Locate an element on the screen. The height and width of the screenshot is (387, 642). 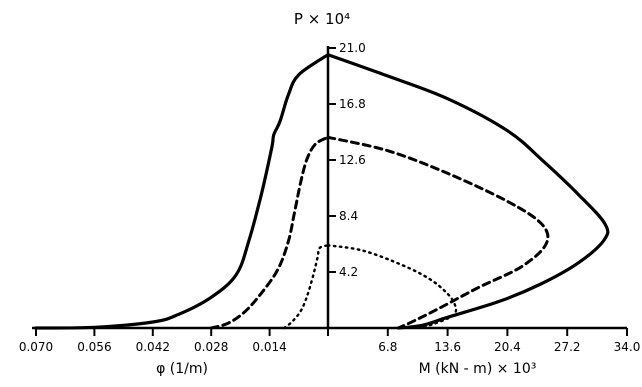
phi-tick-label: 0.042 is located at coordinates (153, 347).